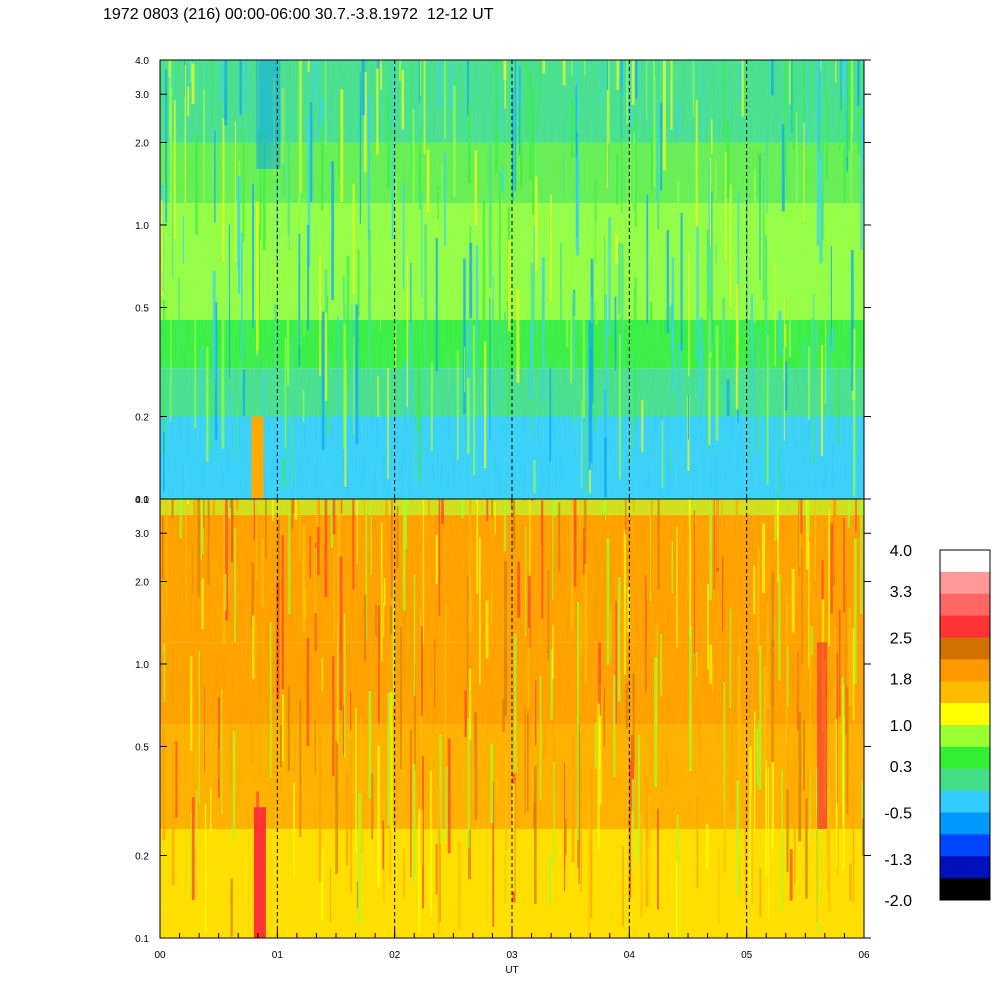  Describe the element at coordinates (511, 970) in the screenshot. I see `x-axis-label: UT` at that location.